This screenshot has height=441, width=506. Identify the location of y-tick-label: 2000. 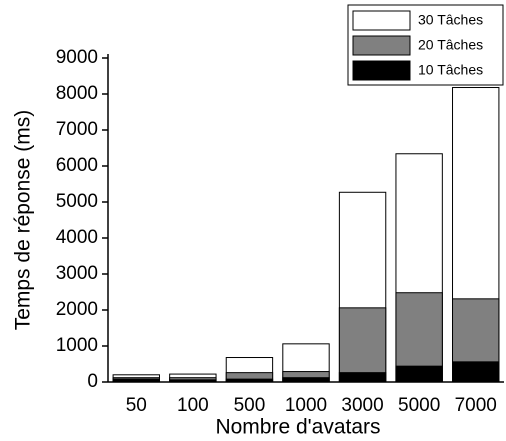
(77, 309).